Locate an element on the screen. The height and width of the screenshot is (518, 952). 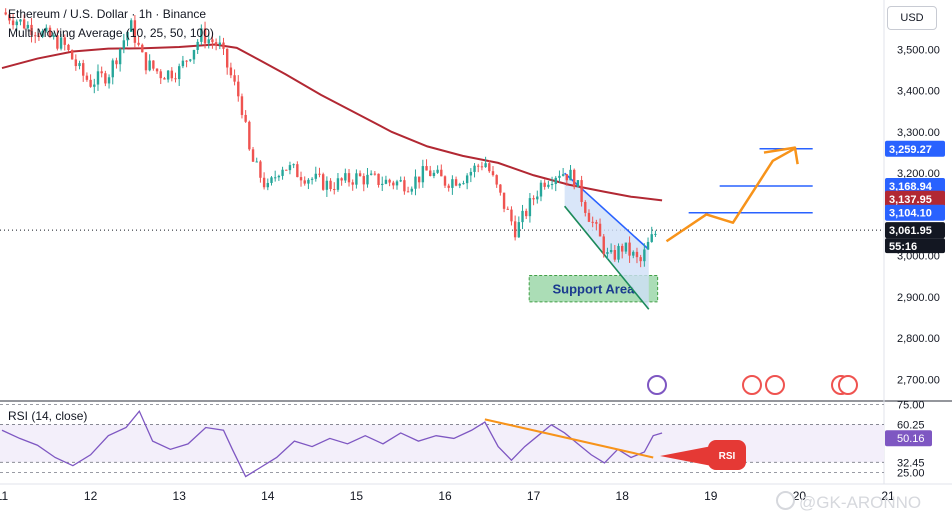
rsi-arrow-badge is located at coordinates (727, 455).